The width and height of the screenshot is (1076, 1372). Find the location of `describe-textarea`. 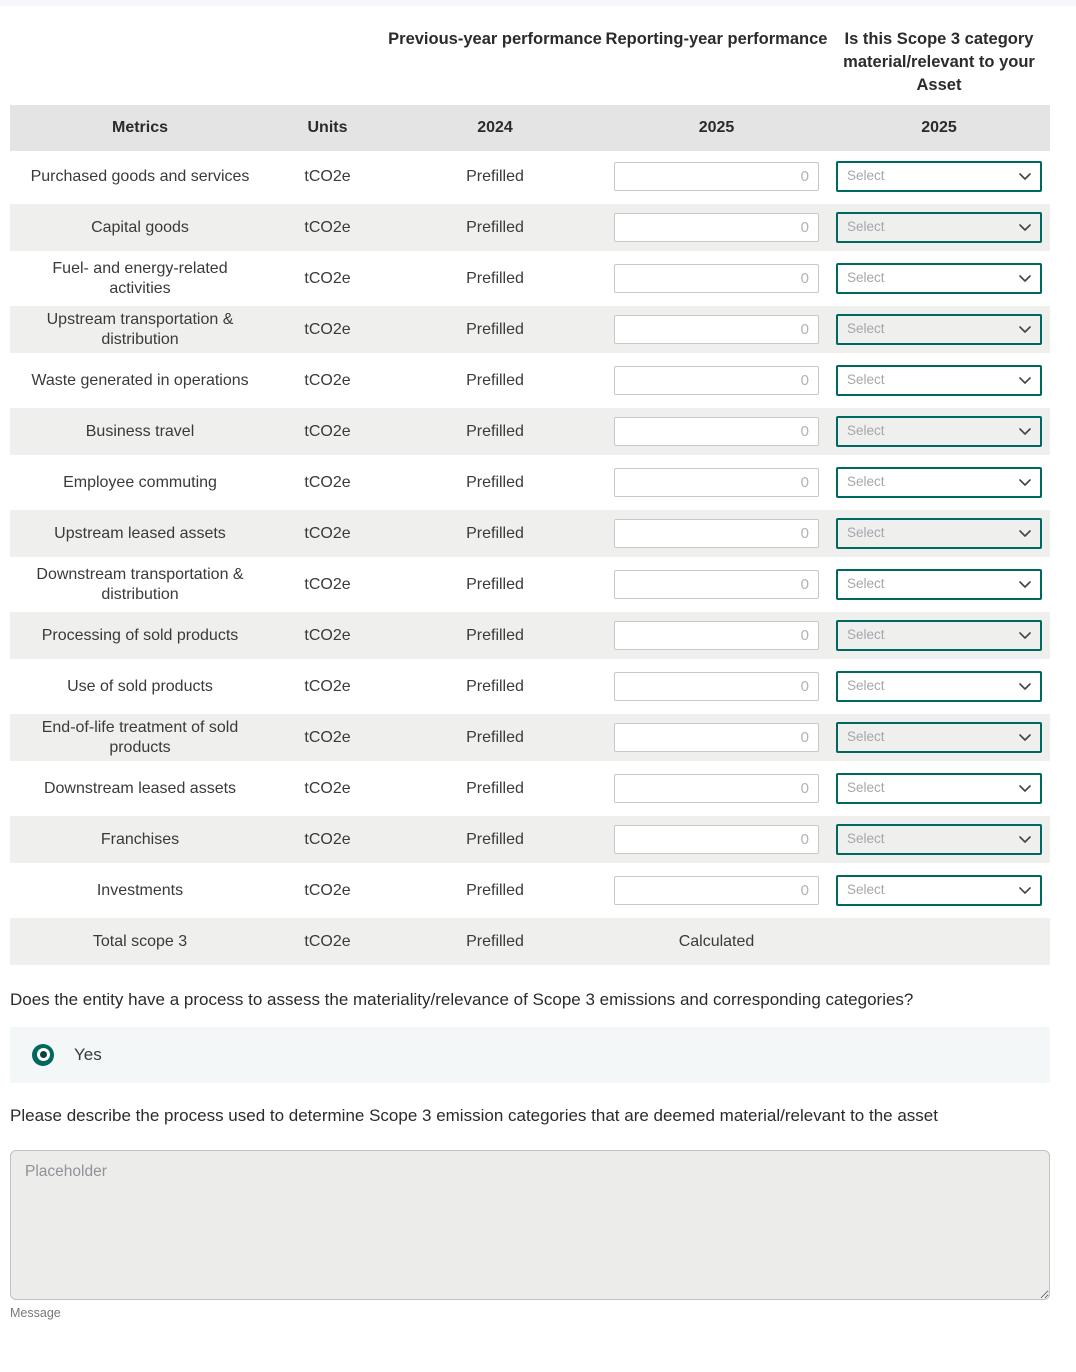

describe-textarea is located at coordinates (530, 1225).